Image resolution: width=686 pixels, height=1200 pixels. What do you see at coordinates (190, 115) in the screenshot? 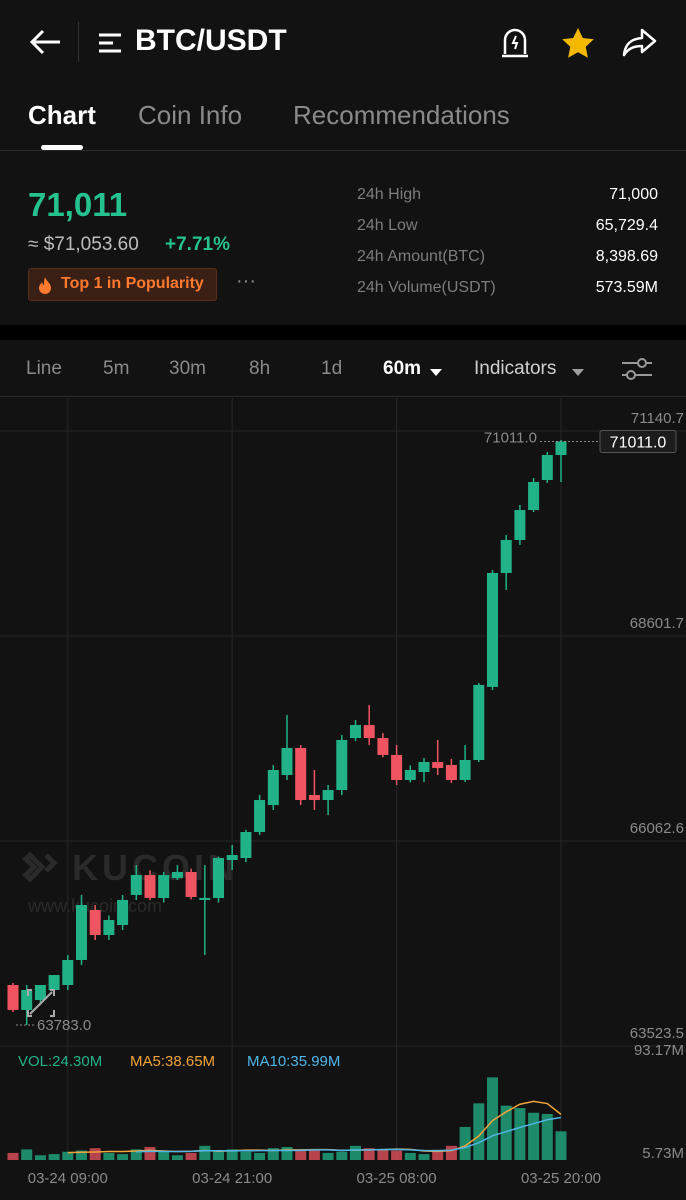
I see `tab: Coin Info` at bounding box center [190, 115].